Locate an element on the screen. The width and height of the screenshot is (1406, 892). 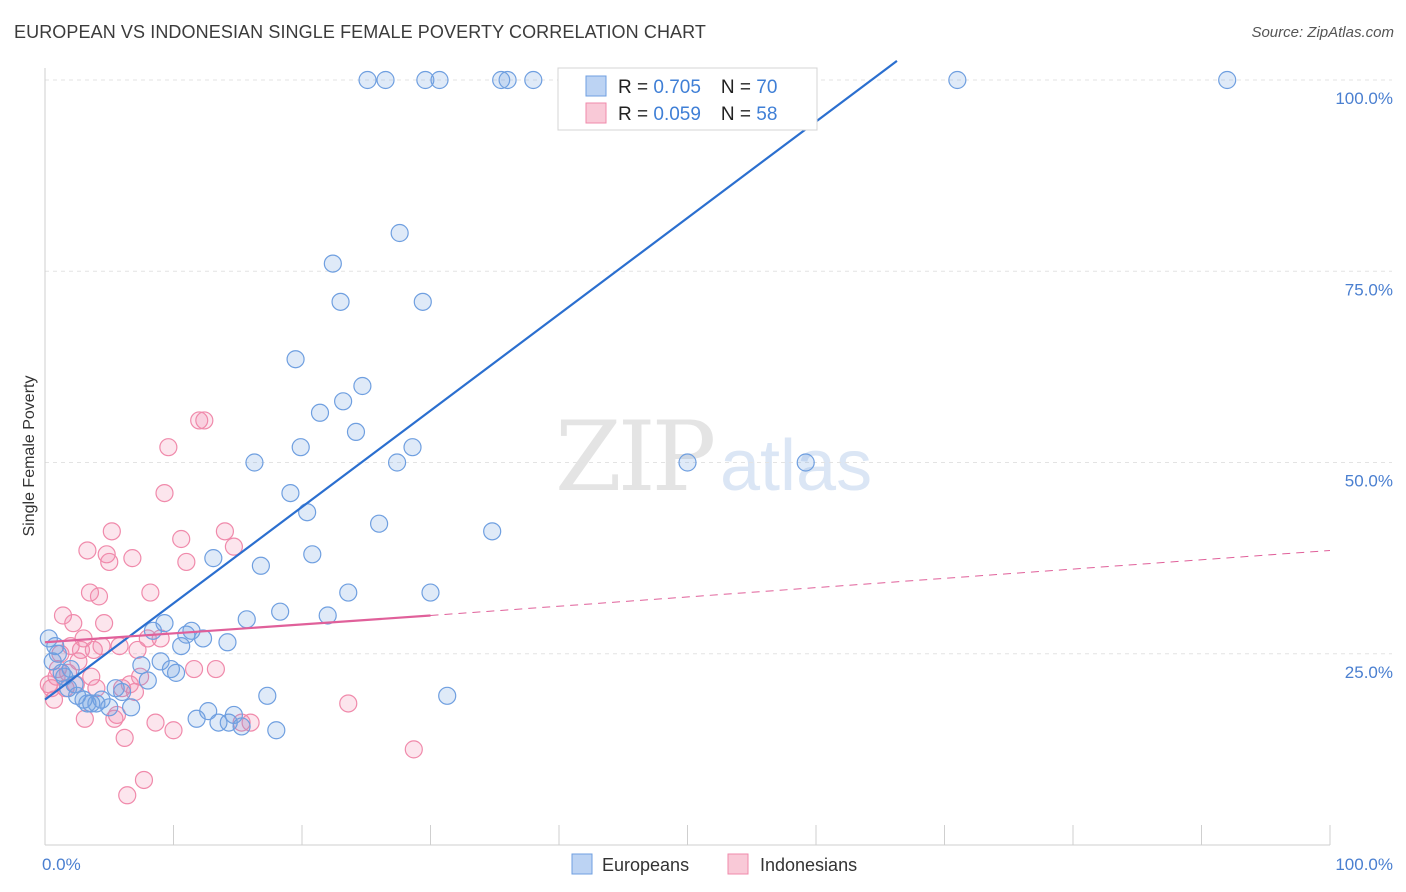
n-value-indonesians: 58 is located at coordinates (766, 114).